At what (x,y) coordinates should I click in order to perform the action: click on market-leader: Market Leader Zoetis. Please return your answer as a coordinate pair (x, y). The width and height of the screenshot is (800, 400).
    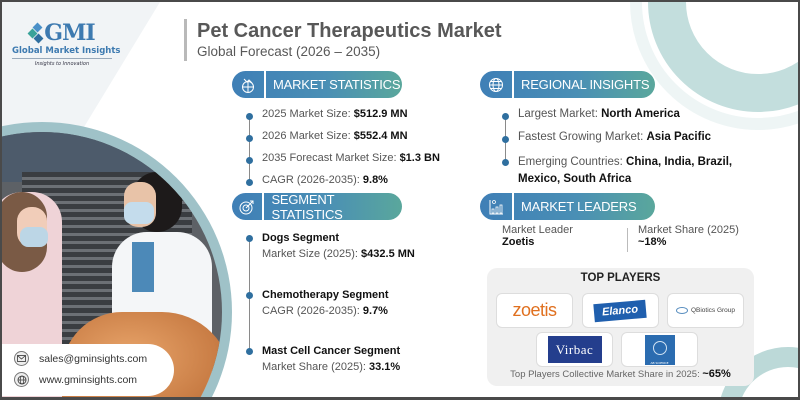
    Looking at the image, I should click on (537, 236).